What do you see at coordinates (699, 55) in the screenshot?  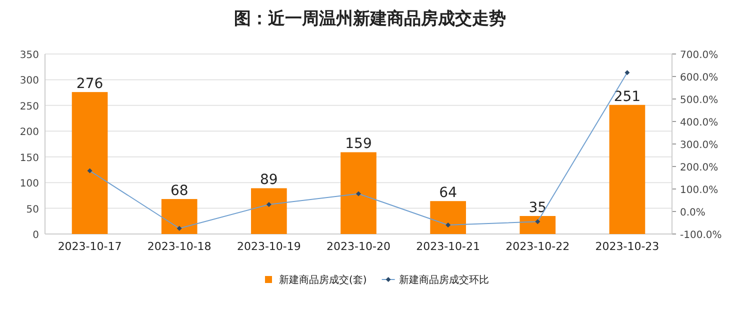 I see `y2-tick-label: 700.0%` at bounding box center [699, 55].